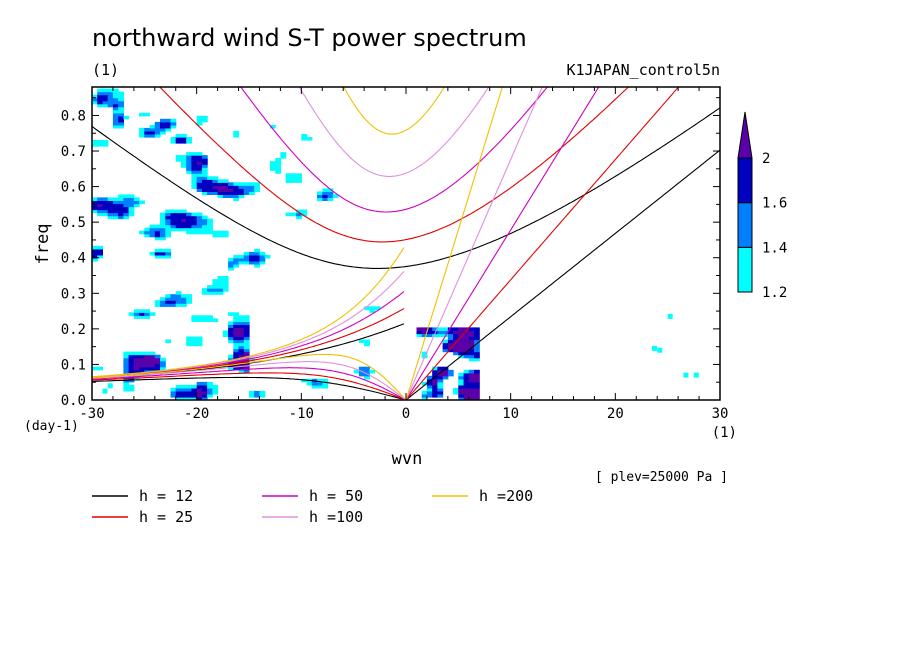 The height and width of the screenshot is (654, 904). What do you see at coordinates (766, 159) in the screenshot?
I see `colorbar-label: 2` at bounding box center [766, 159].